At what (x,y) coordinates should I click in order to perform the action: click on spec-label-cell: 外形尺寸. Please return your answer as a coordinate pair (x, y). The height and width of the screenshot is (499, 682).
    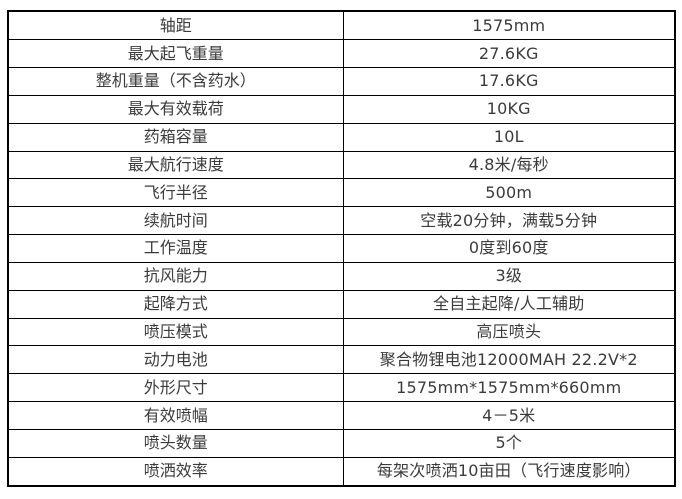
    Looking at the image, I should click on (175, 388).